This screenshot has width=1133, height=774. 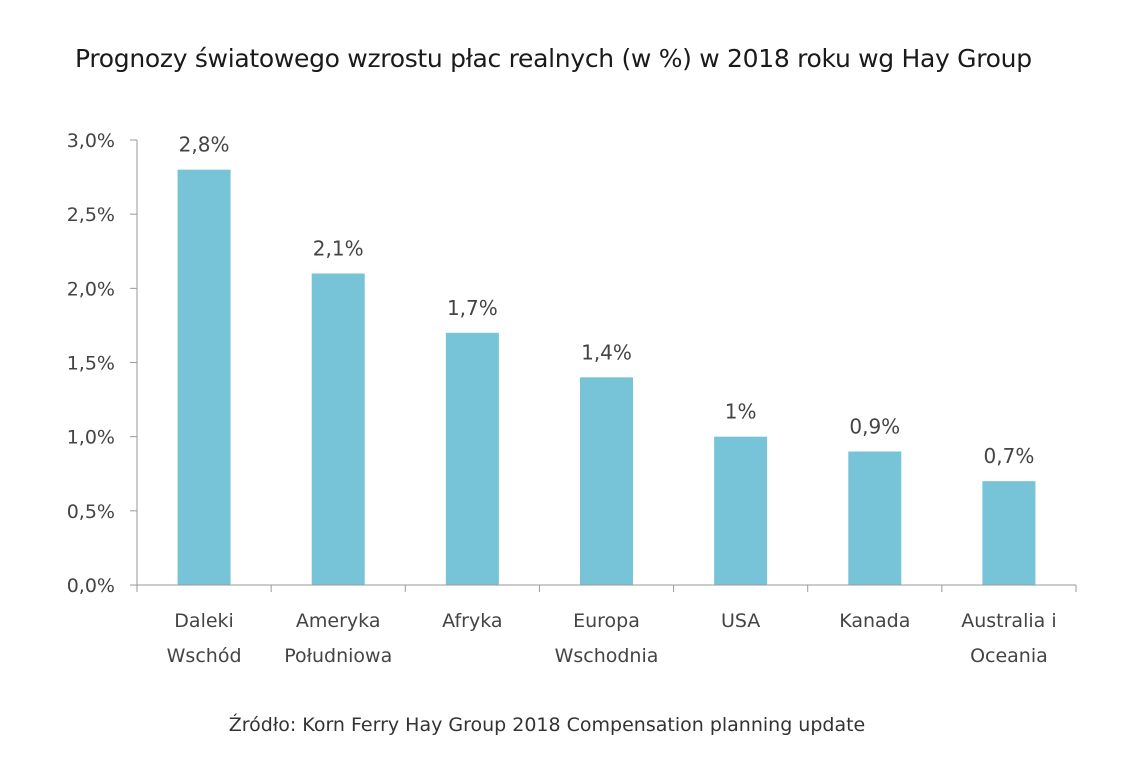 What do you see at coordinates (91, 438) in the screenshot?
I see `y-tick-label: 1,0%` at bounding box center [91, 438].